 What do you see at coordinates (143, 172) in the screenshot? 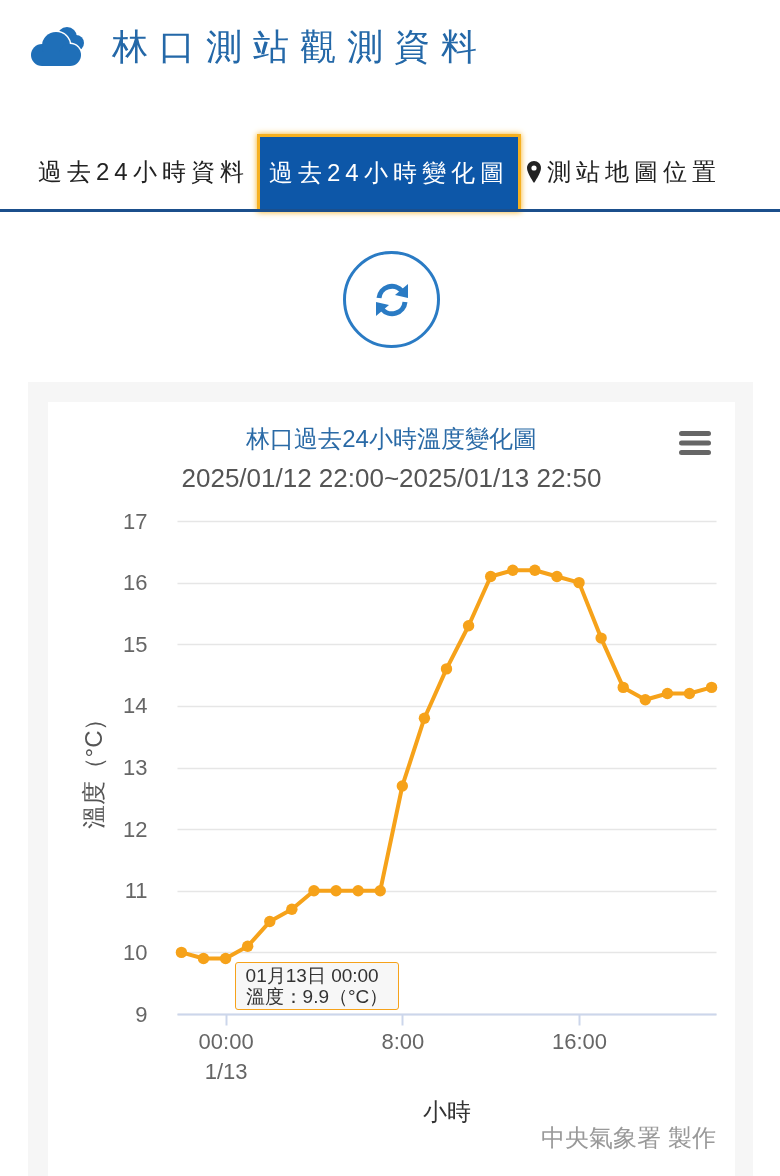
I see `text: 過去24小時資料` at bounding box center [143, 172].